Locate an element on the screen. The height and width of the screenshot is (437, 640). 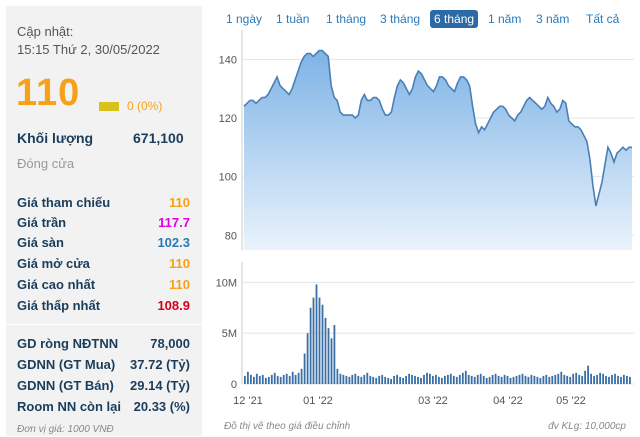
tab-1-year: 1 năm is located at coordinates (505, 19).